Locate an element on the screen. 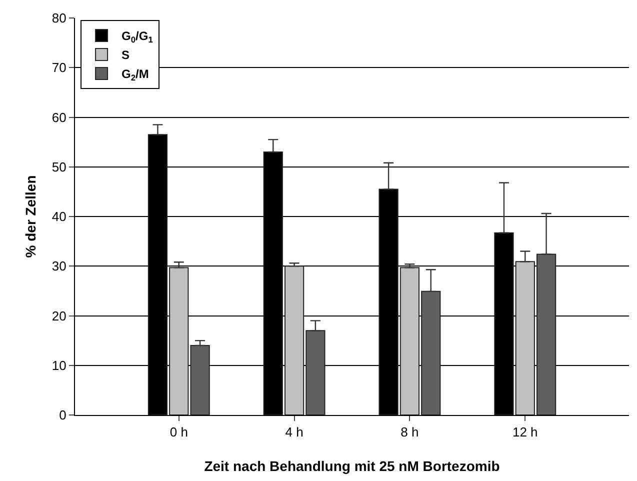  y-tick-label: 20 is located at coordinates (59, 316).